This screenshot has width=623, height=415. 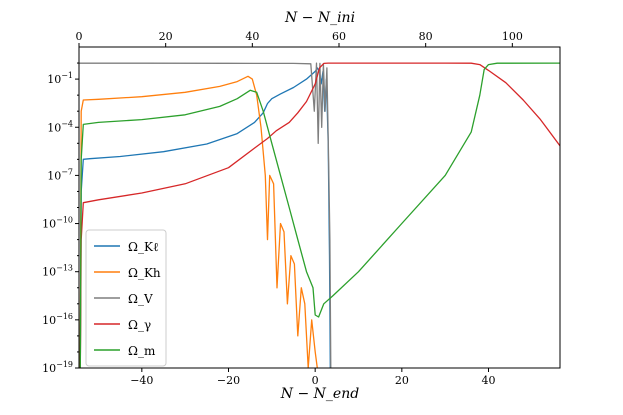 I want to click on x-axis-top: 0 20 40 60 80 100, so click(x=299, y=38).